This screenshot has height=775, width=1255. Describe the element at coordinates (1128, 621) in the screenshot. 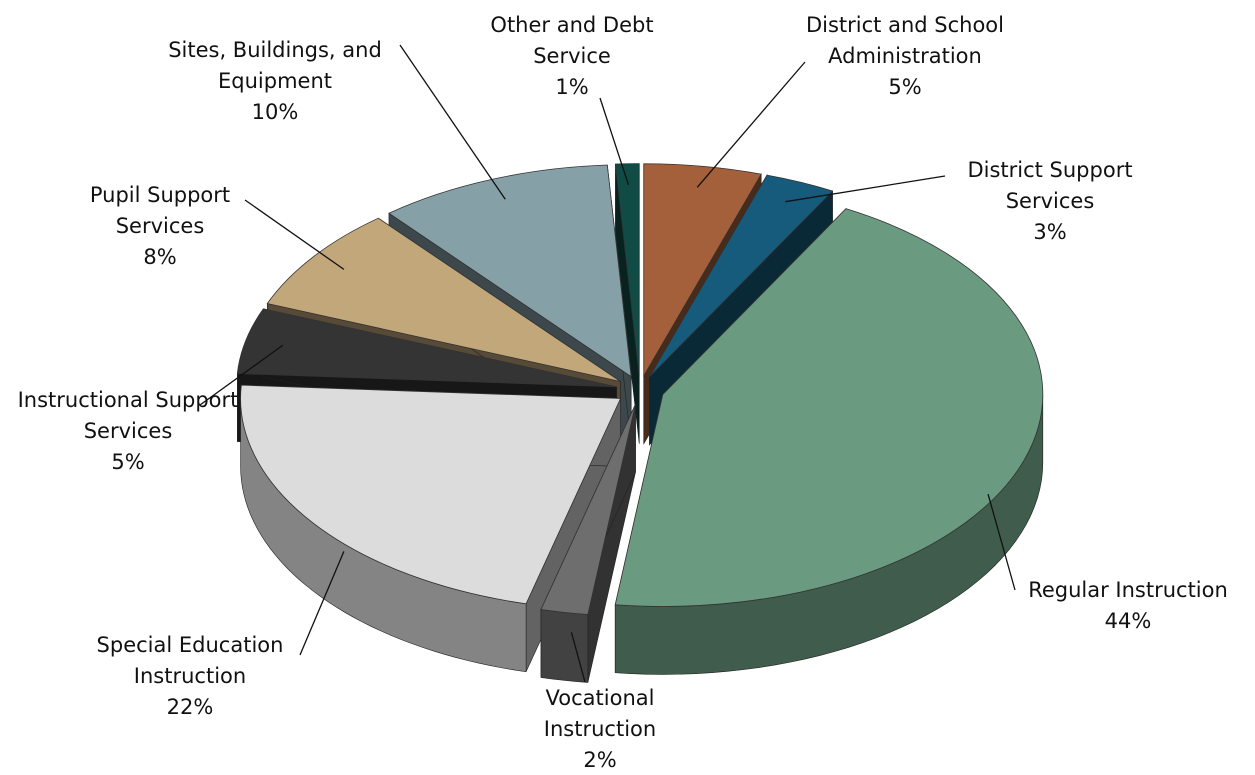

I see `slice-value: 44%` at that location.